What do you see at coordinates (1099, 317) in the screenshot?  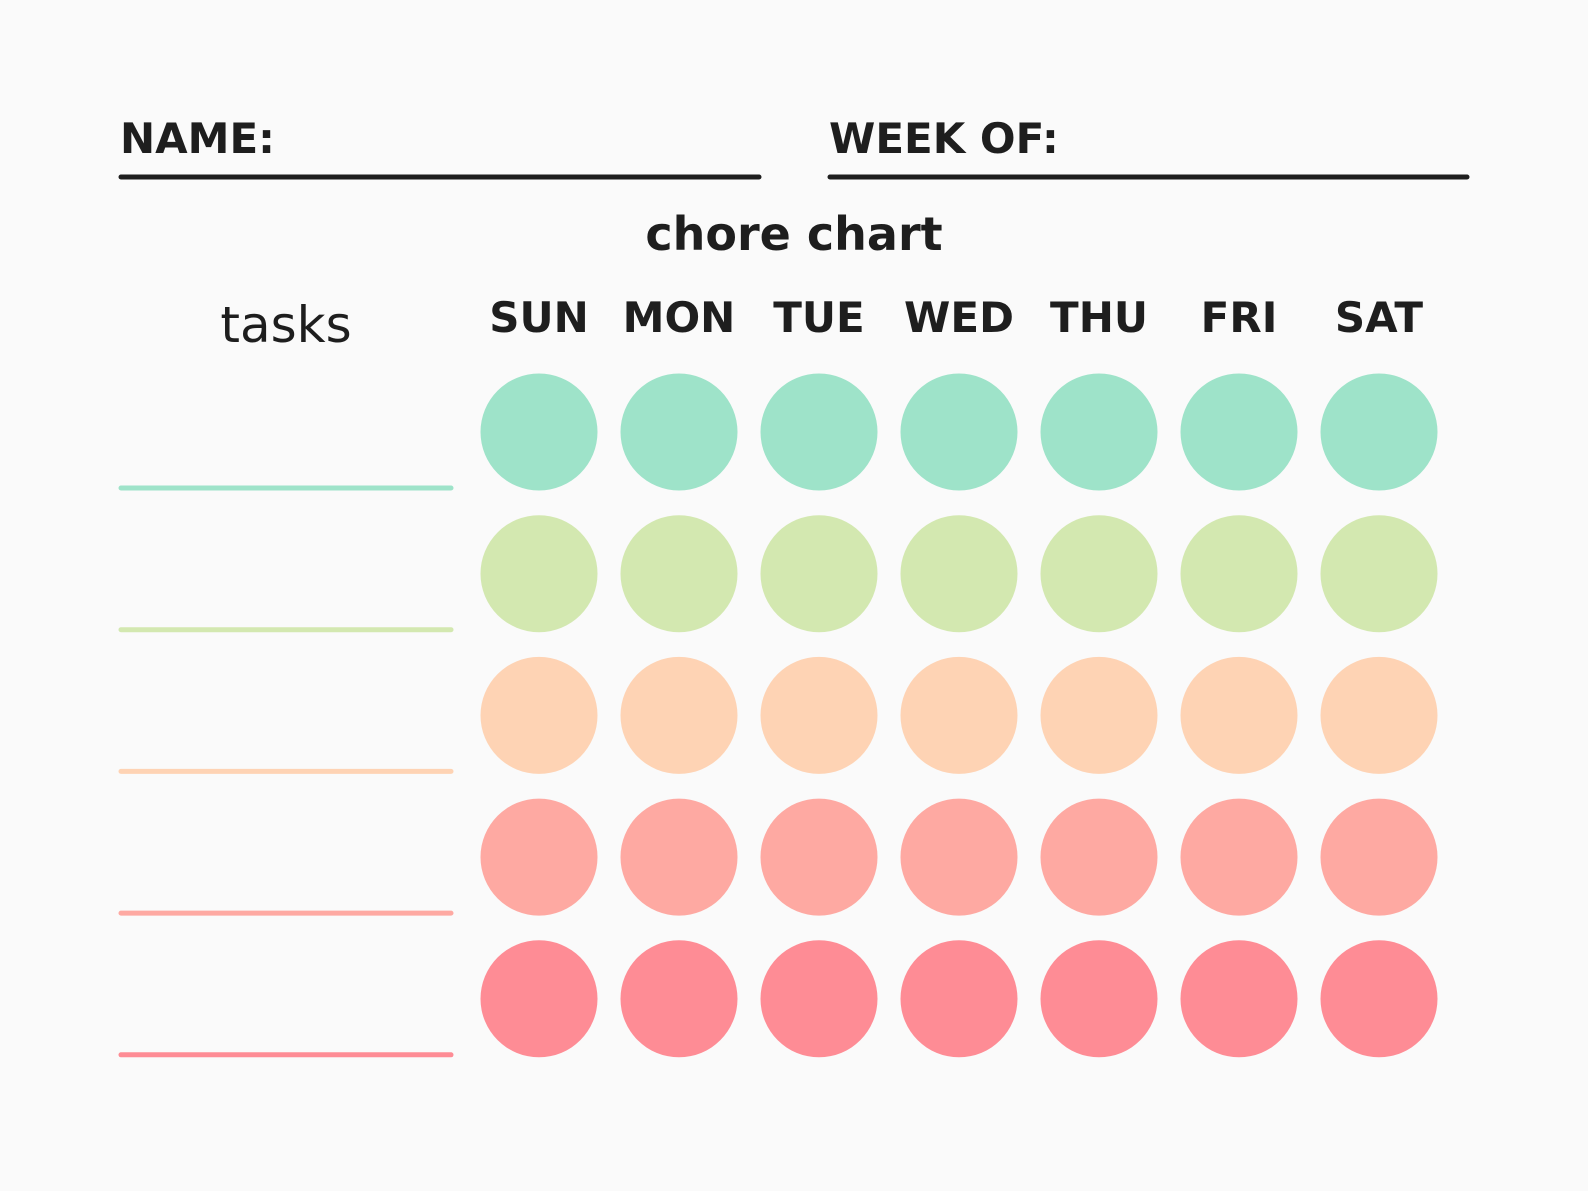 I see `day-label: THU` at bounding box center [1099, 317].